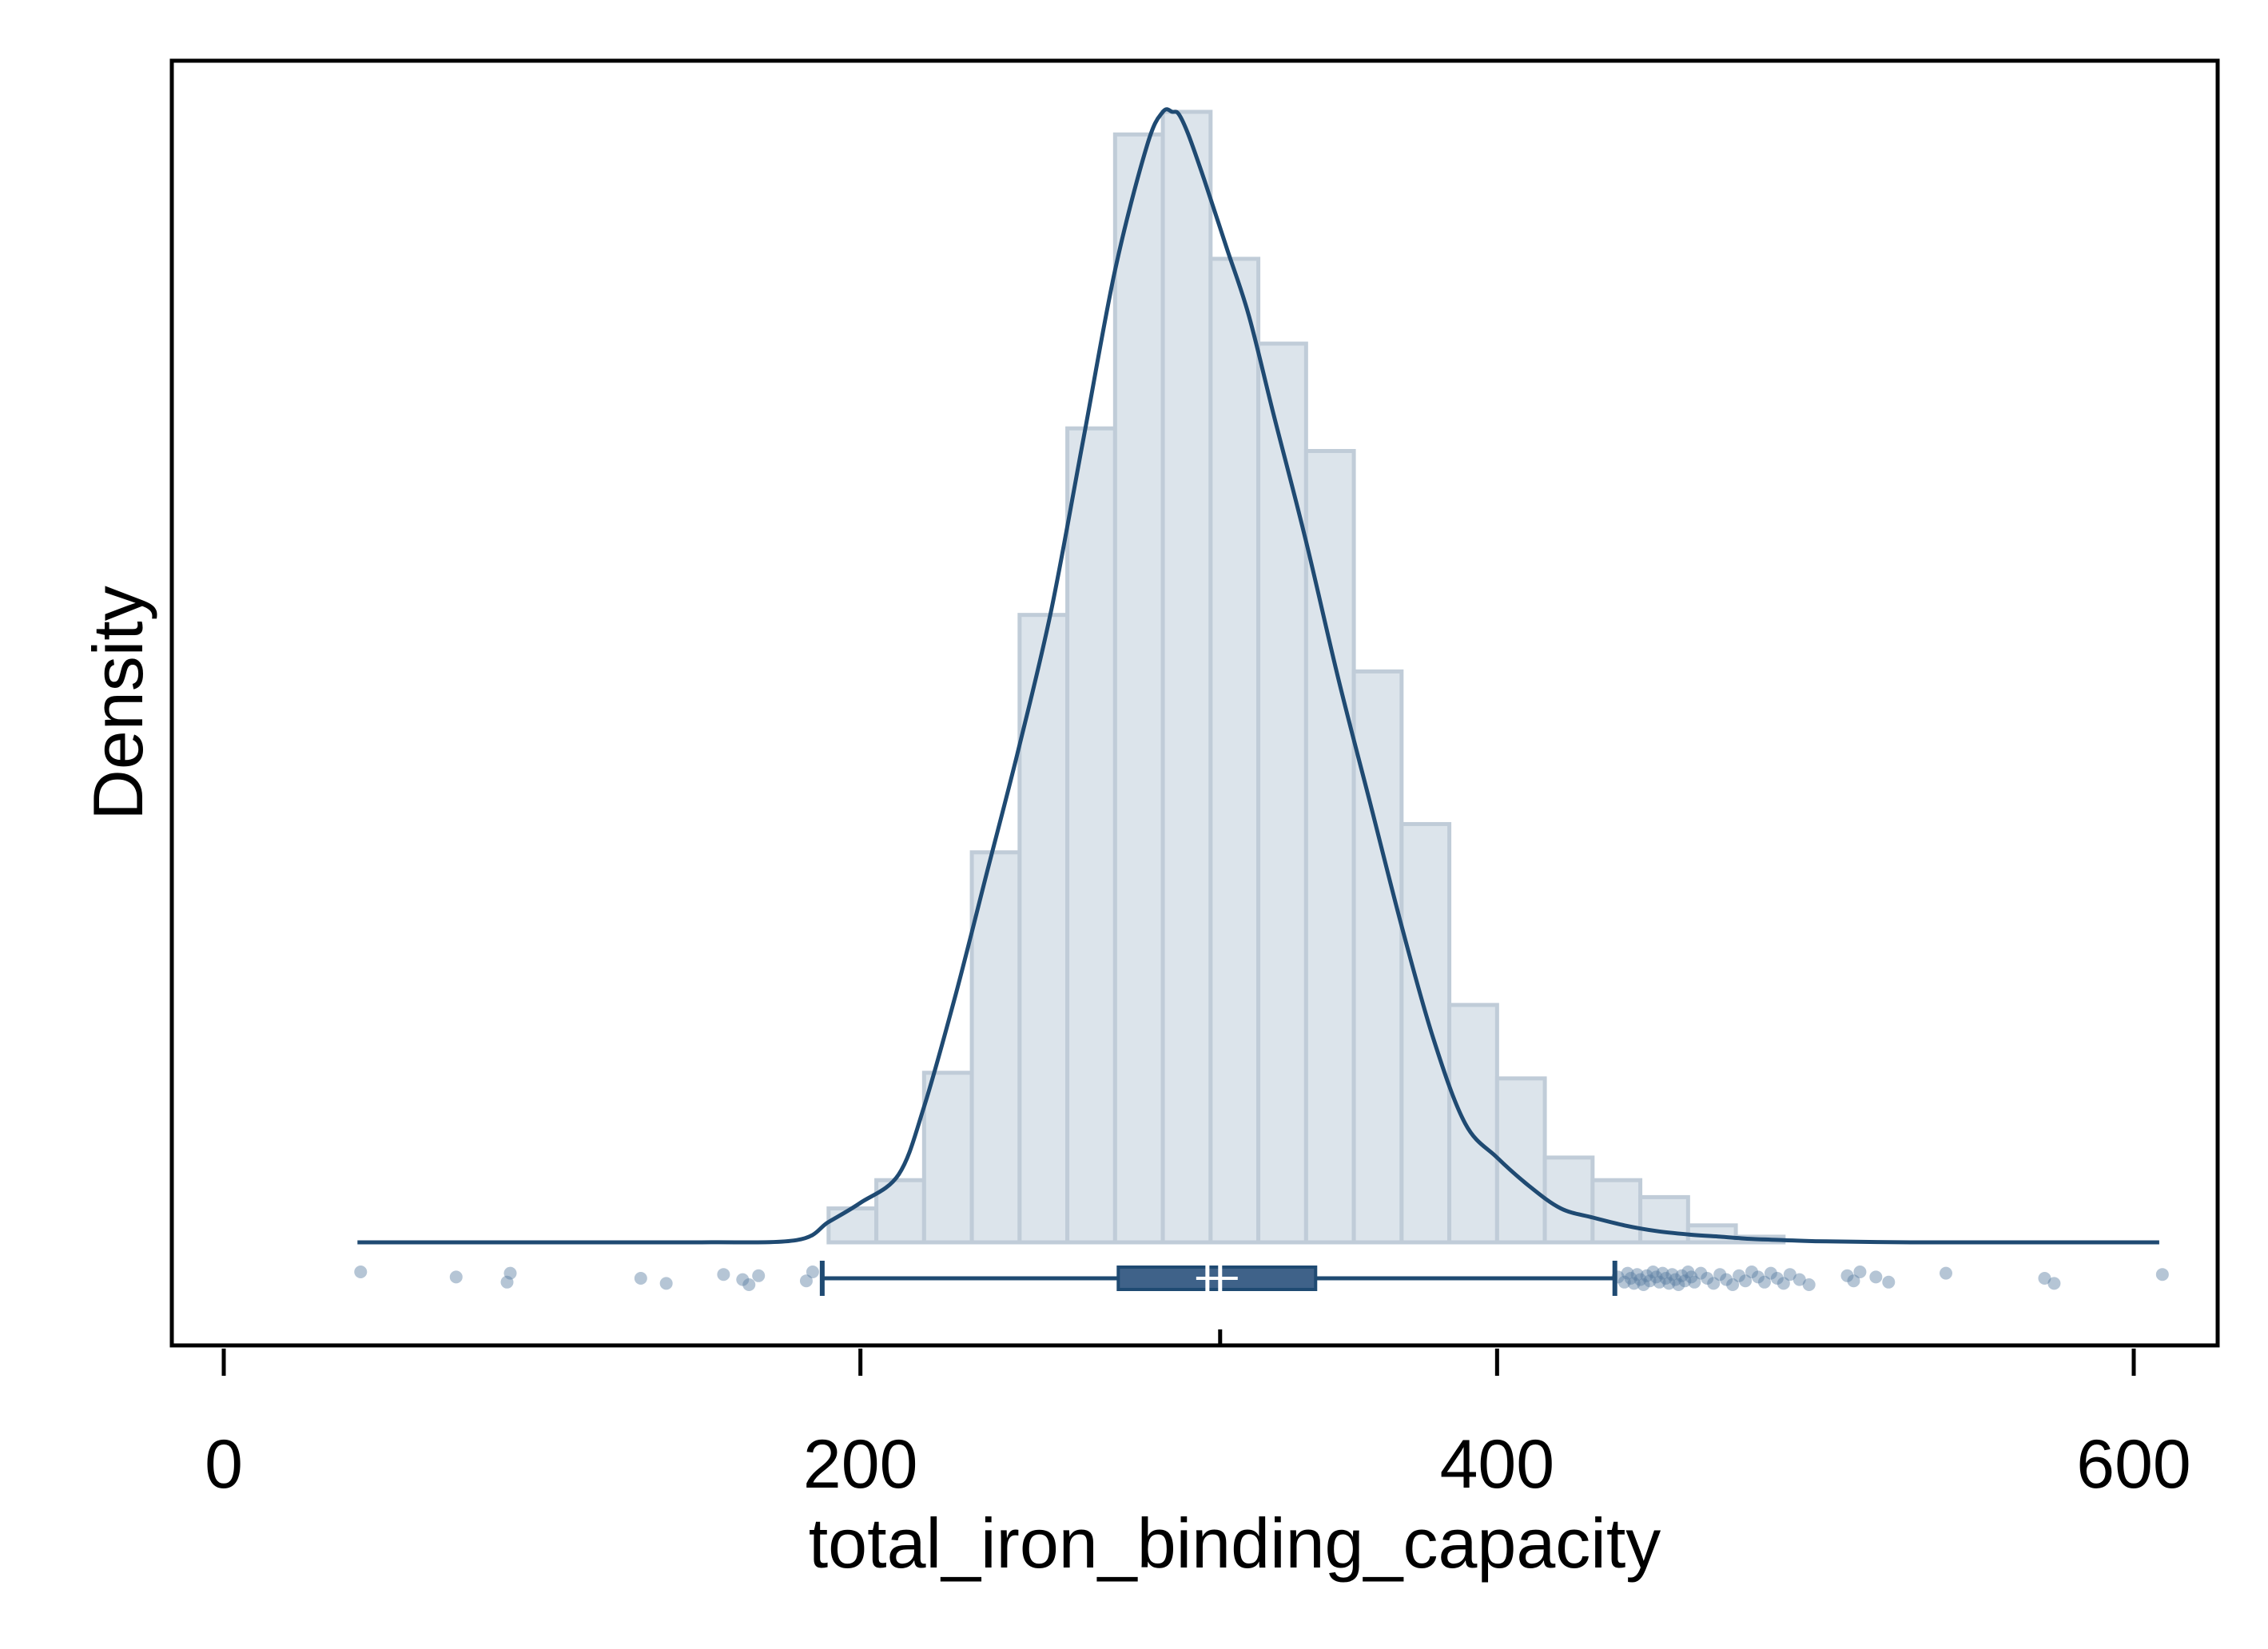  I want to click on y-axis-title: Density, so click(117, 703).